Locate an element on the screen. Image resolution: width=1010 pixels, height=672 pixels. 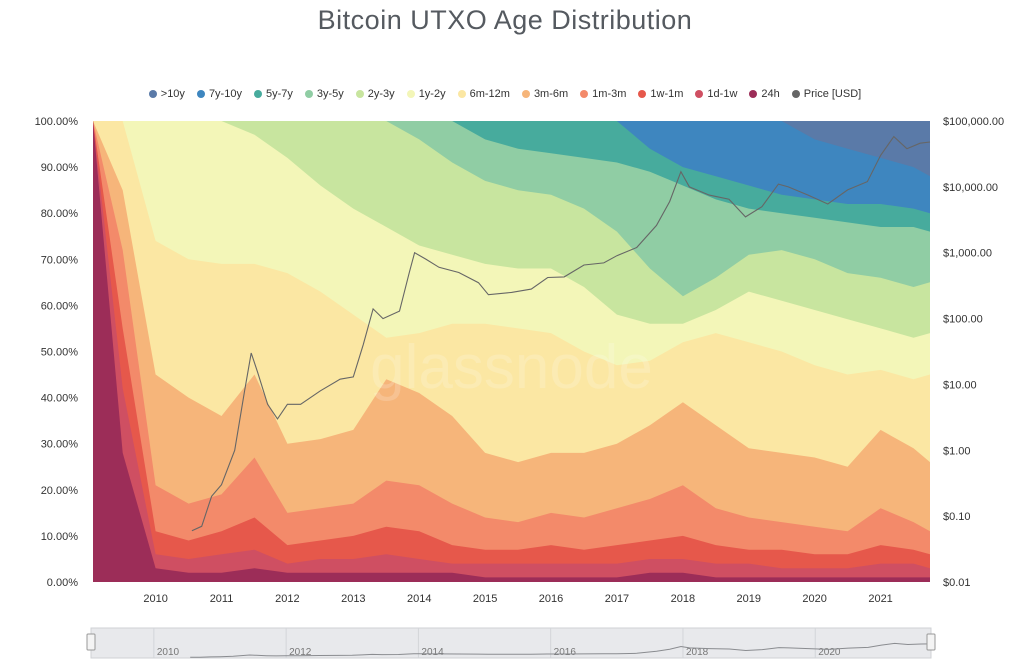
y-left-tick-label: 10.00% is located at coordinates (60, 537).